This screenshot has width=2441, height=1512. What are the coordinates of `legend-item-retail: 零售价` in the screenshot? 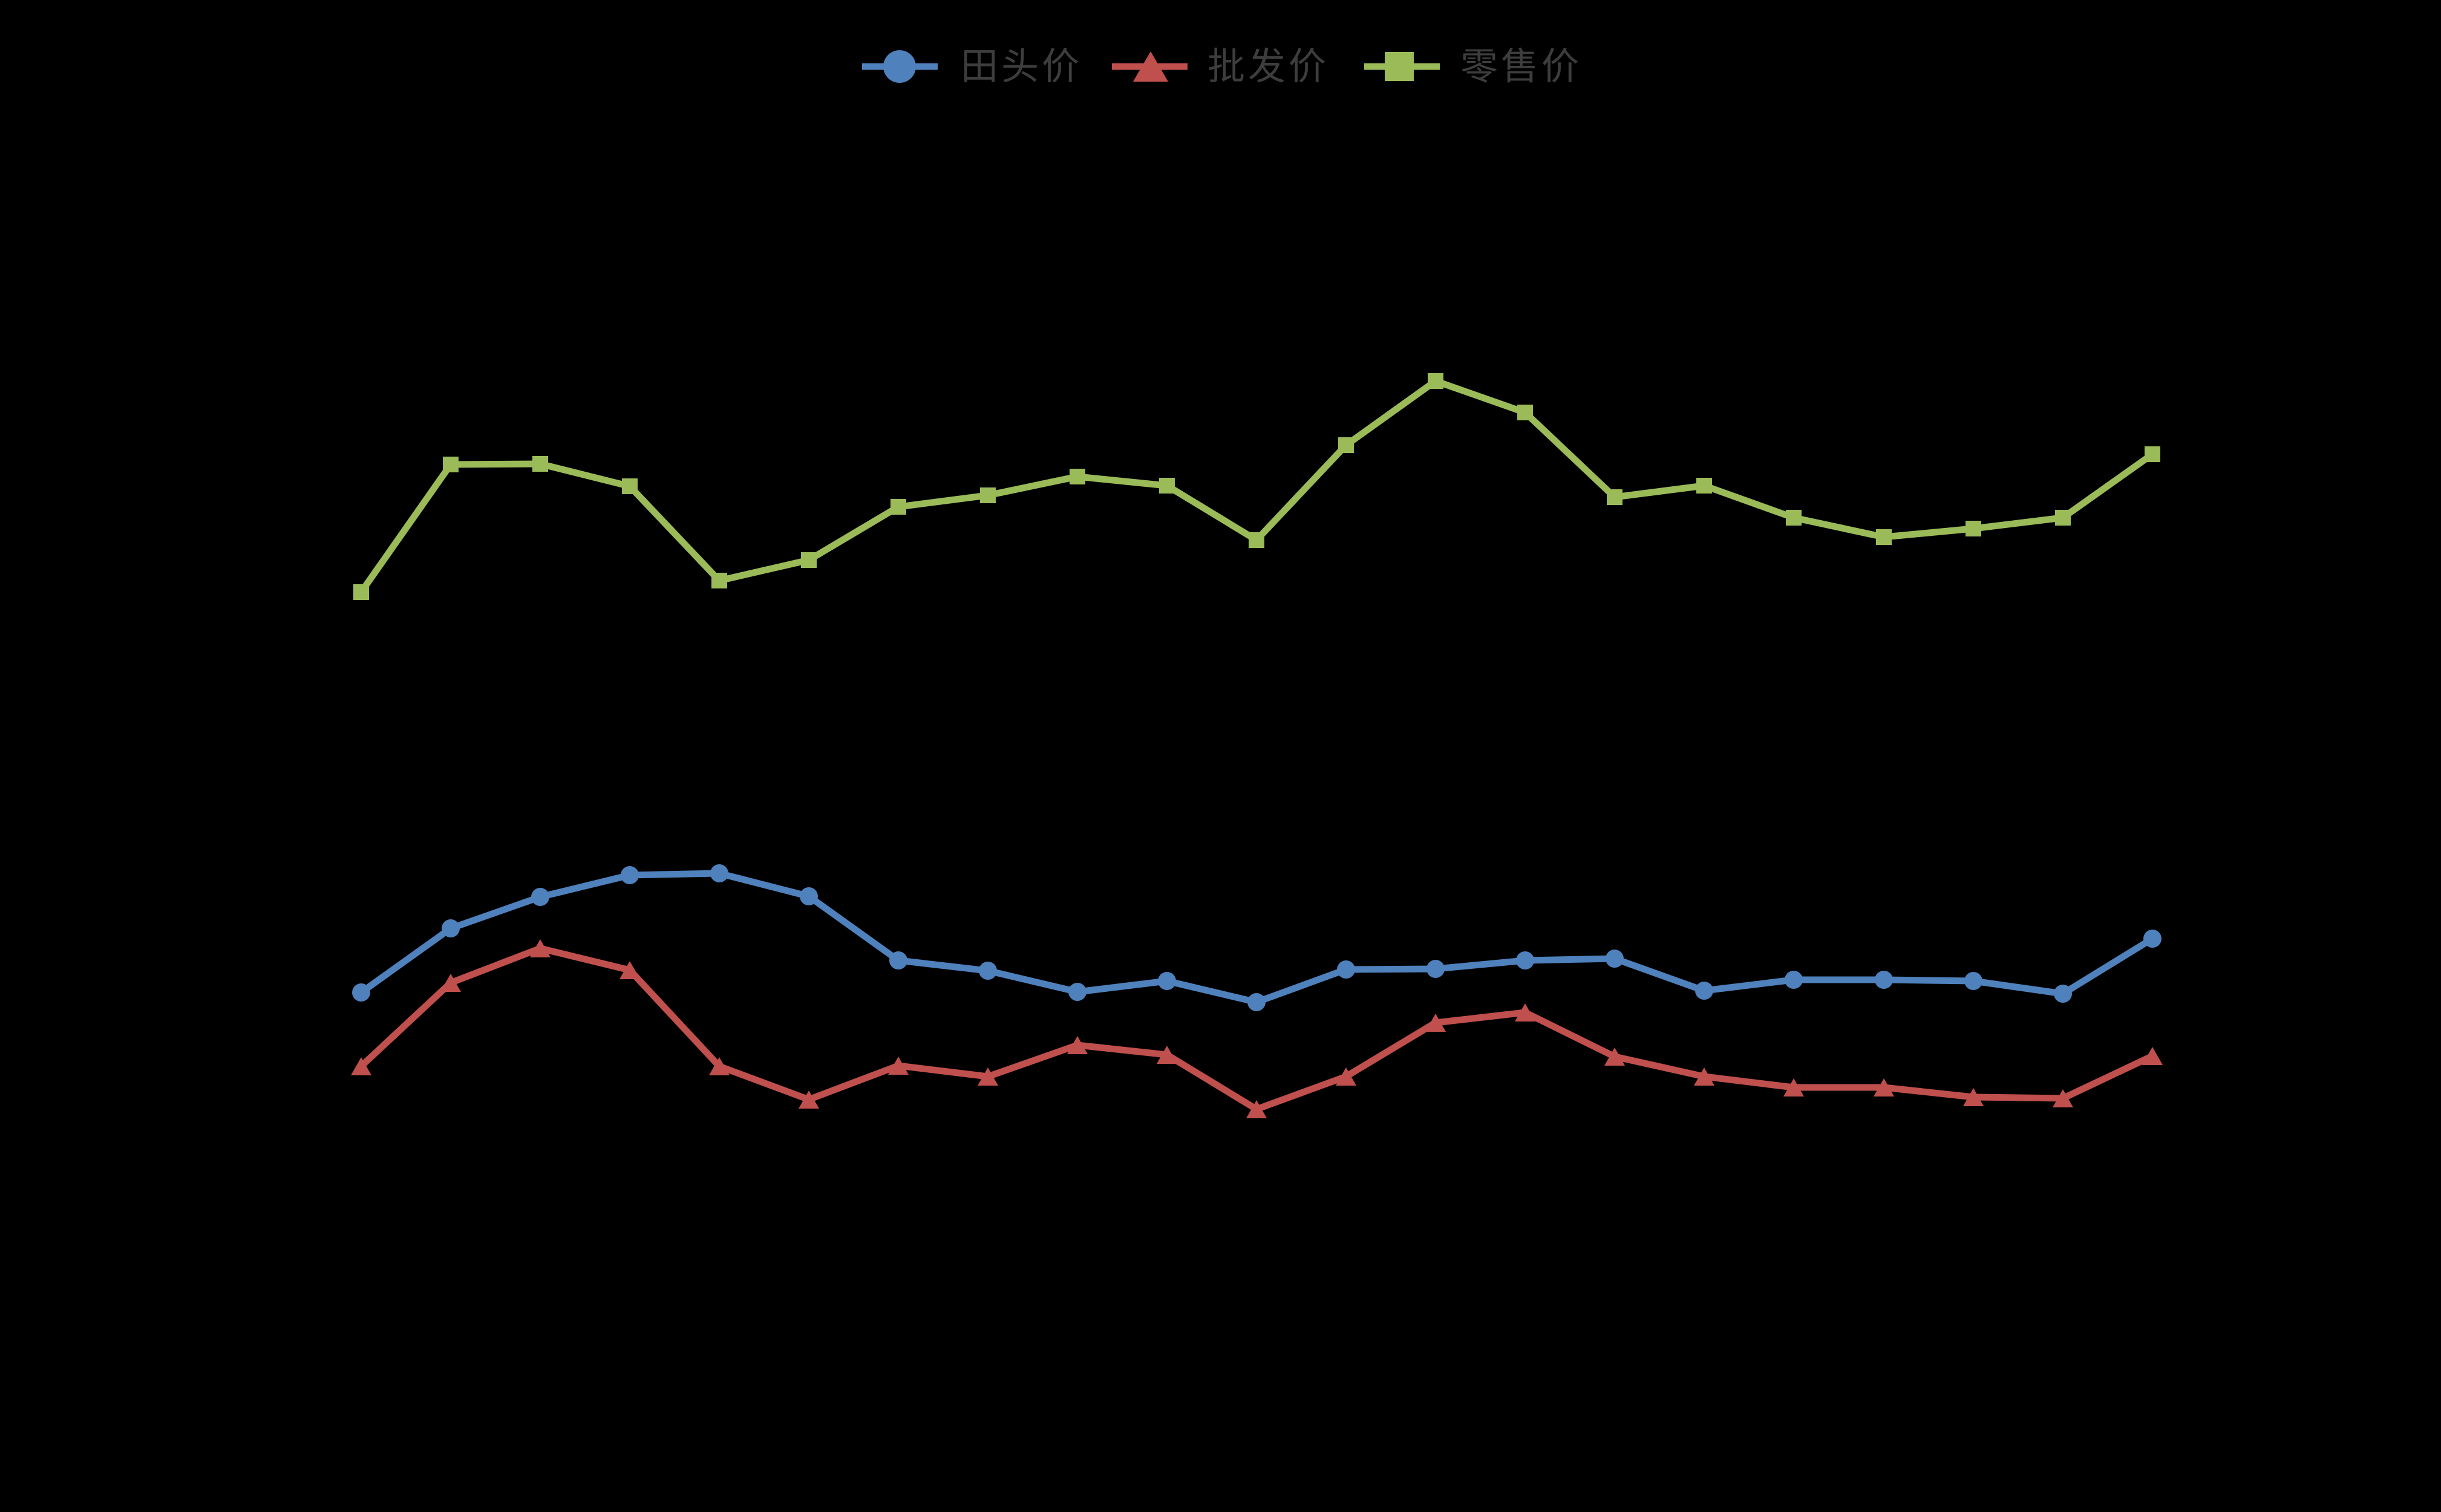 It's located at (1473, 66).